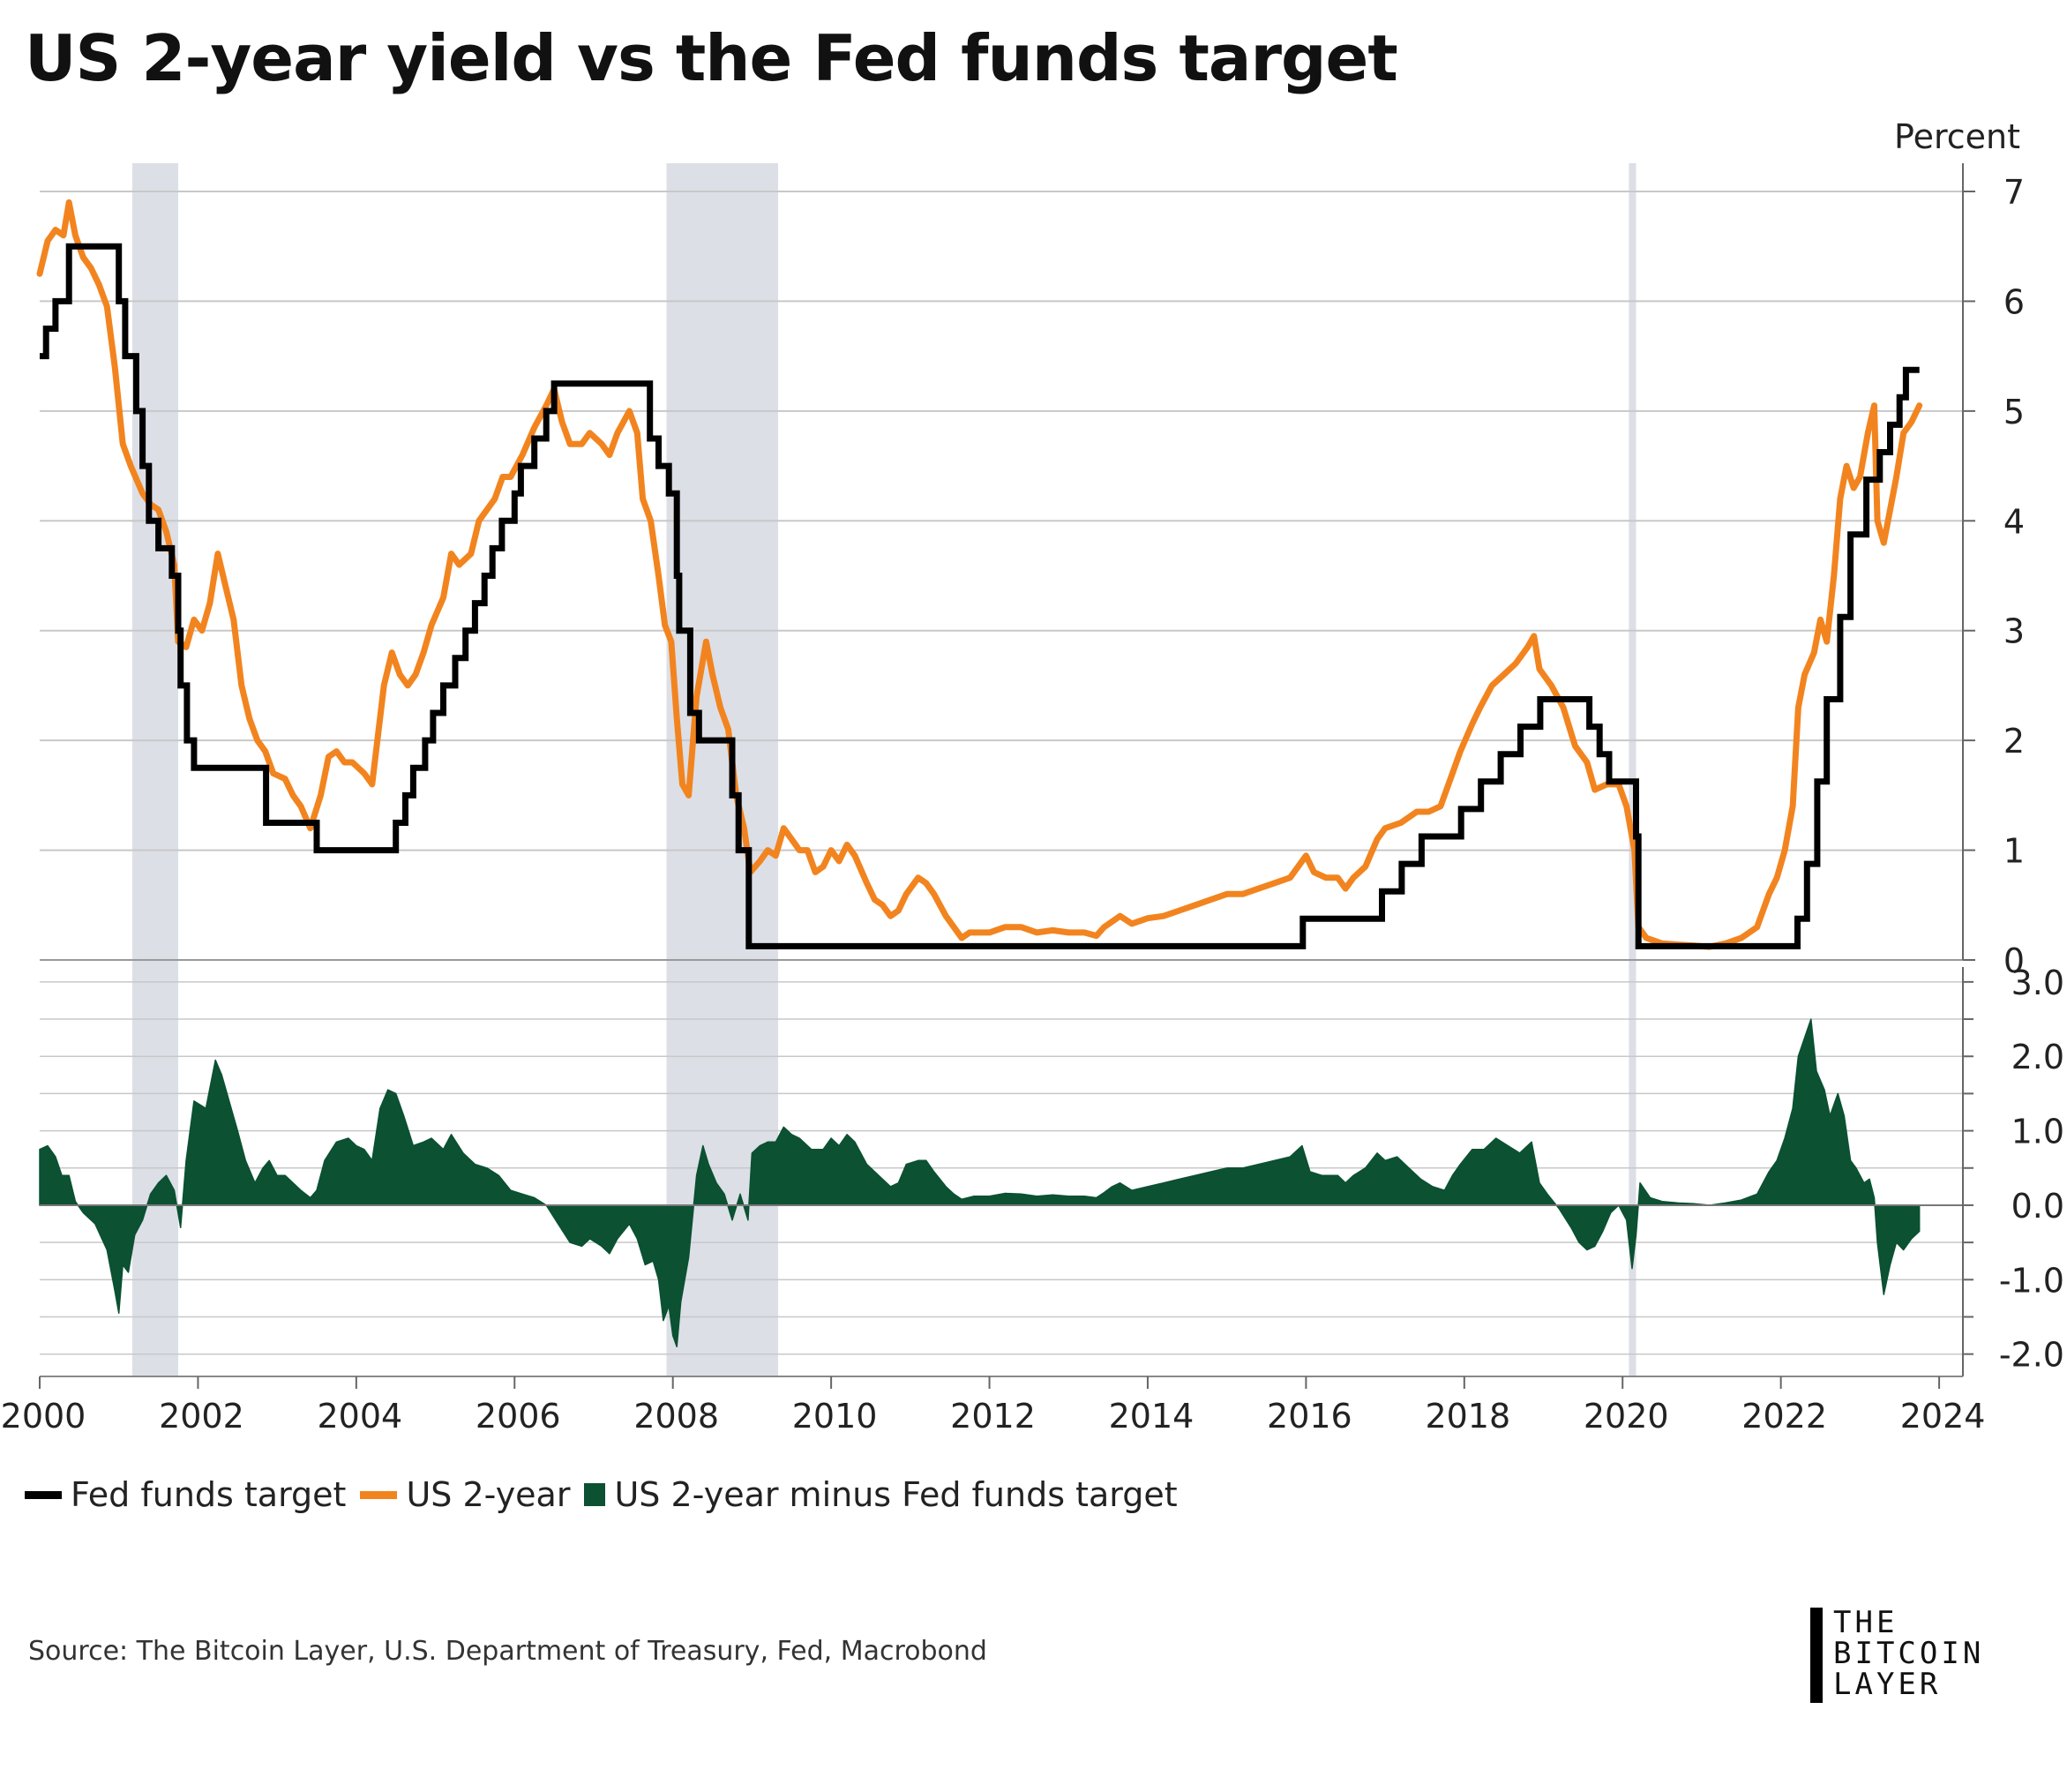 Image resolution: width=2067 pixels, height=1792 pixels. Describe the element at coordinates (2014, 961) in the screenshot. I see `top-ytick-label-0: 0` at that location.